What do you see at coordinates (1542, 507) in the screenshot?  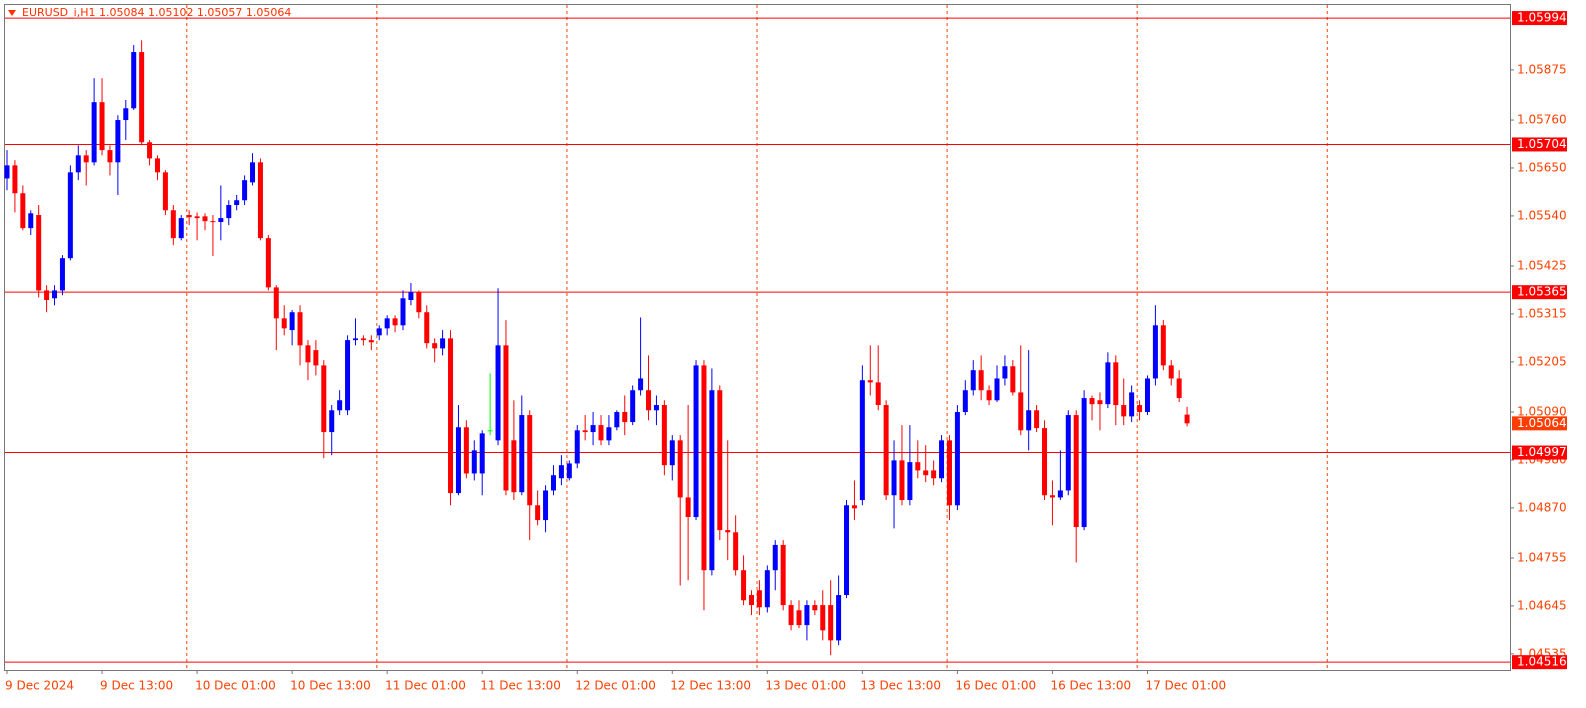 I see `y-tick-label: 1.04870` at bounding box center [1542, 507].